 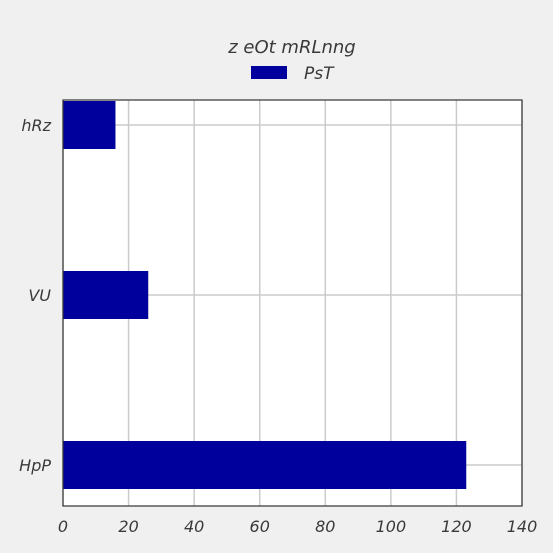 I want to click on x-axis-ticks: 0 20 40 60 80 100 120 140, so click(x=297, y=526).